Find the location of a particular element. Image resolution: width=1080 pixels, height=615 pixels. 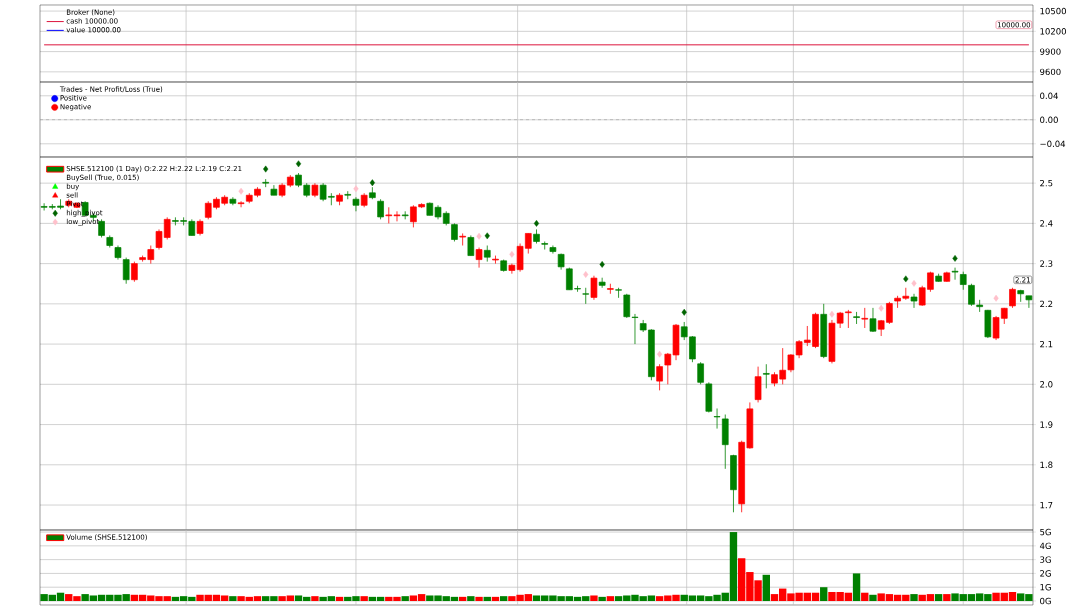

y-tick-label: 1.7 is located at coordinates (1046, 505).